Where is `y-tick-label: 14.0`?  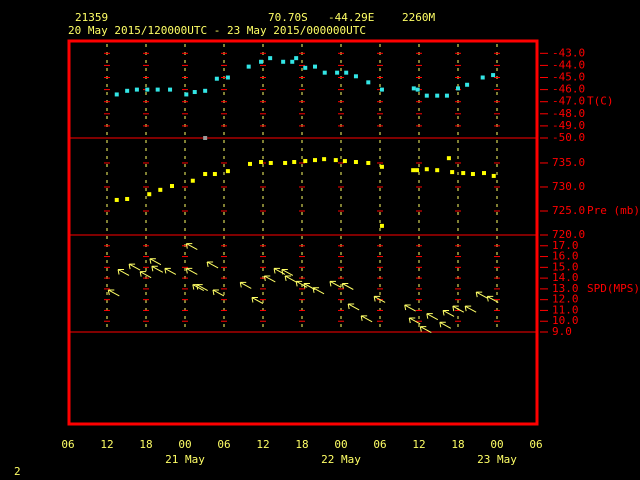
y-tick-label: 14.0 is located at coordinates (565, 277).